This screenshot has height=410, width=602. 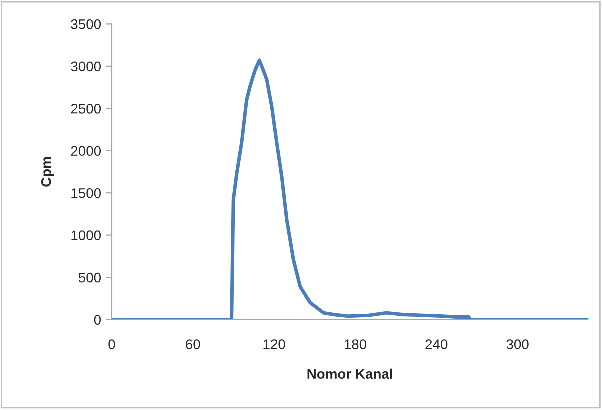 I want to click on x-axis-title: Nomor Kanal, so click(x=350, y=374).